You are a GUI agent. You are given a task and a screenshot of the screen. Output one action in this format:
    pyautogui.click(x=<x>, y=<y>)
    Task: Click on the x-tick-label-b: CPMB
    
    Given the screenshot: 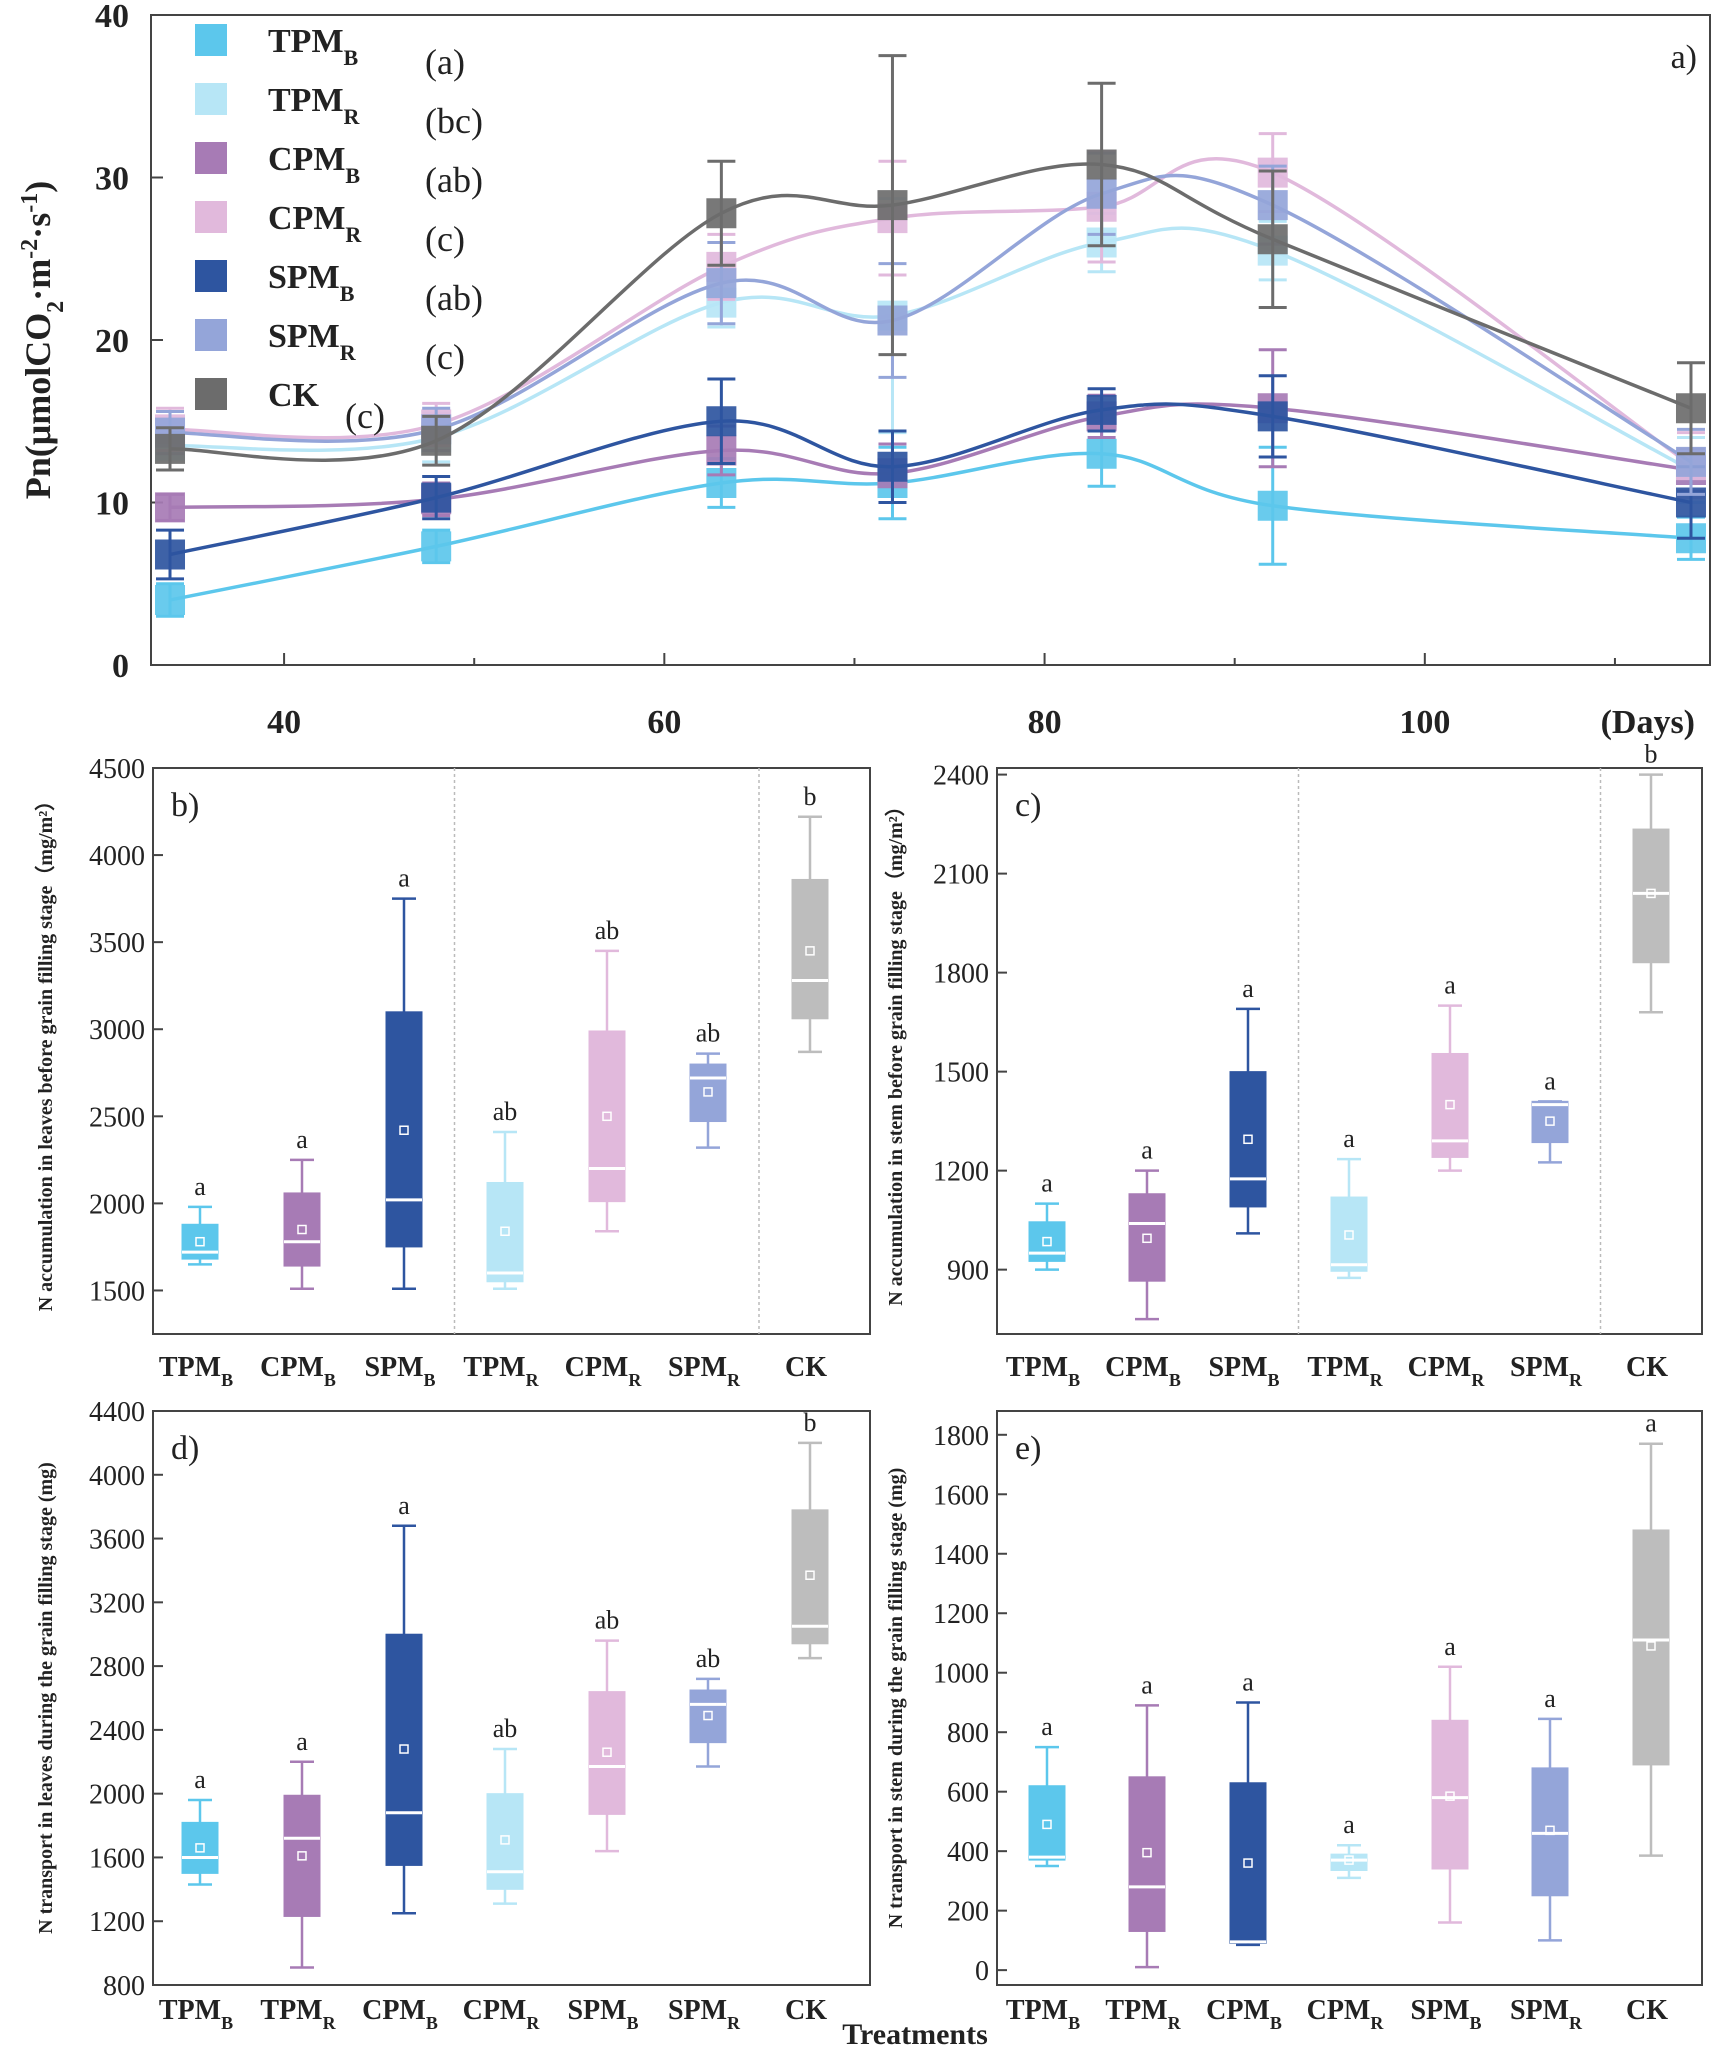 What is the action you would take?
    pyautogui.click(x=298, y=1371)
    